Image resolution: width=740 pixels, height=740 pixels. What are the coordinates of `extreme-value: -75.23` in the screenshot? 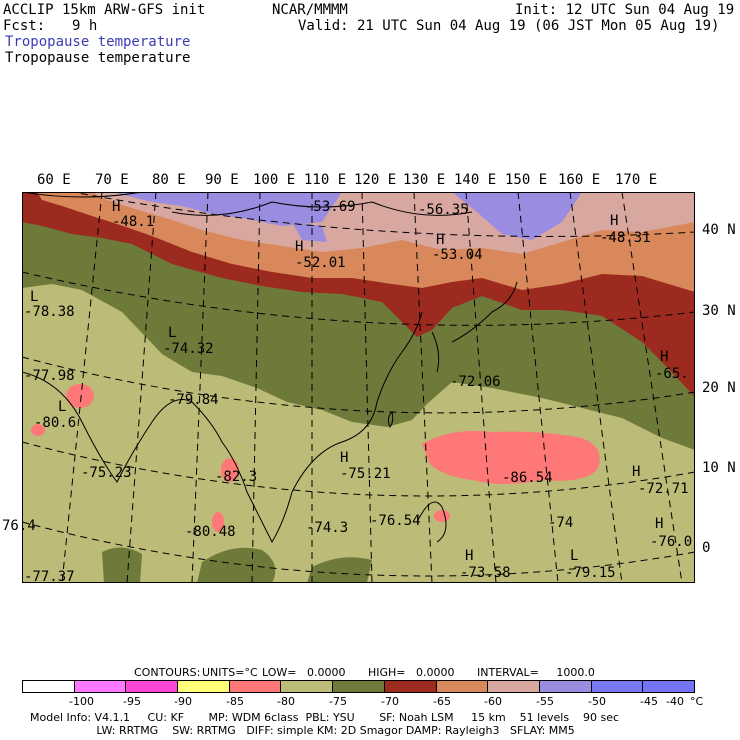 It's located at (106, 473).